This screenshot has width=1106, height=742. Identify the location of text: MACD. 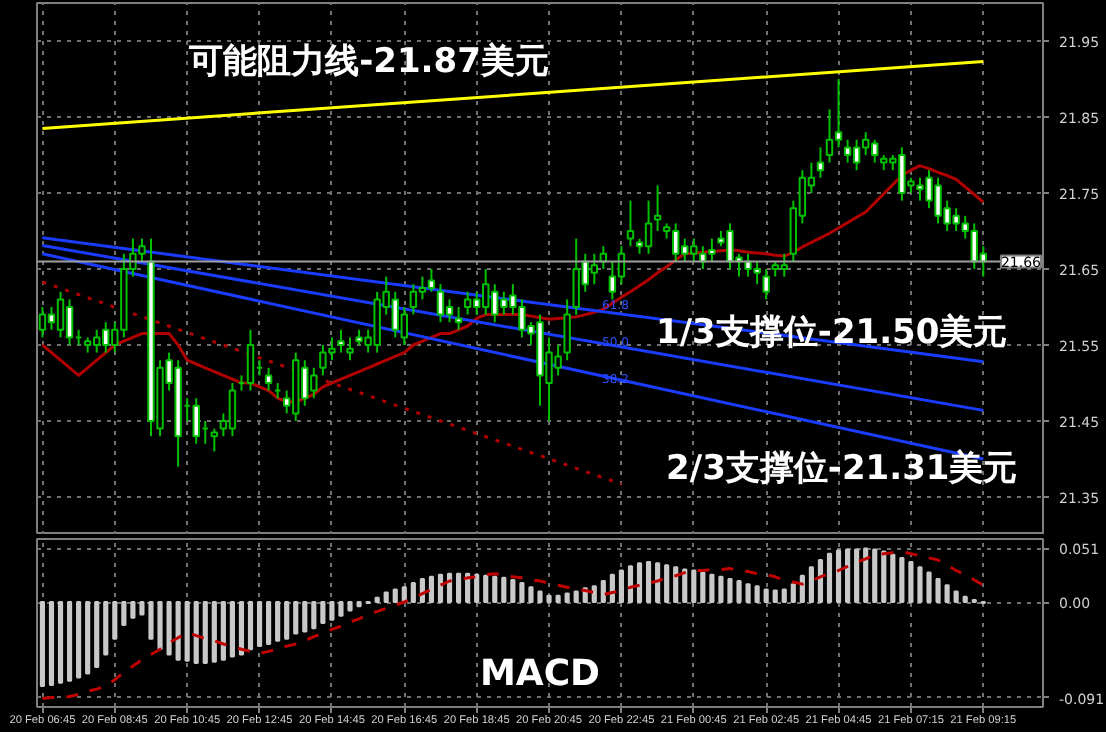
(540, 674).